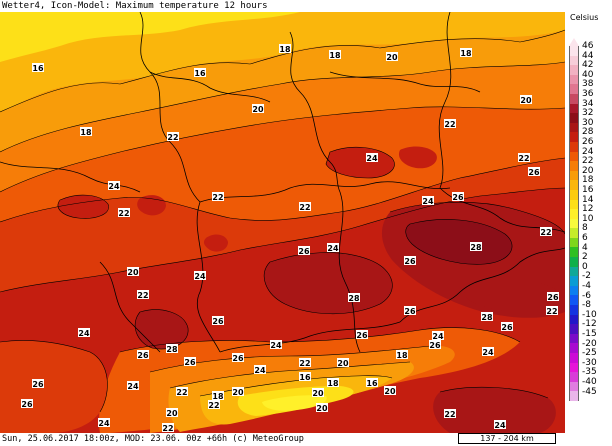 The width and height of the screenshot is (612, 446). What do you see at coordinates (150, 37) in the screenshot?
I see `zone-14-north` at bounding box center [150, 37].